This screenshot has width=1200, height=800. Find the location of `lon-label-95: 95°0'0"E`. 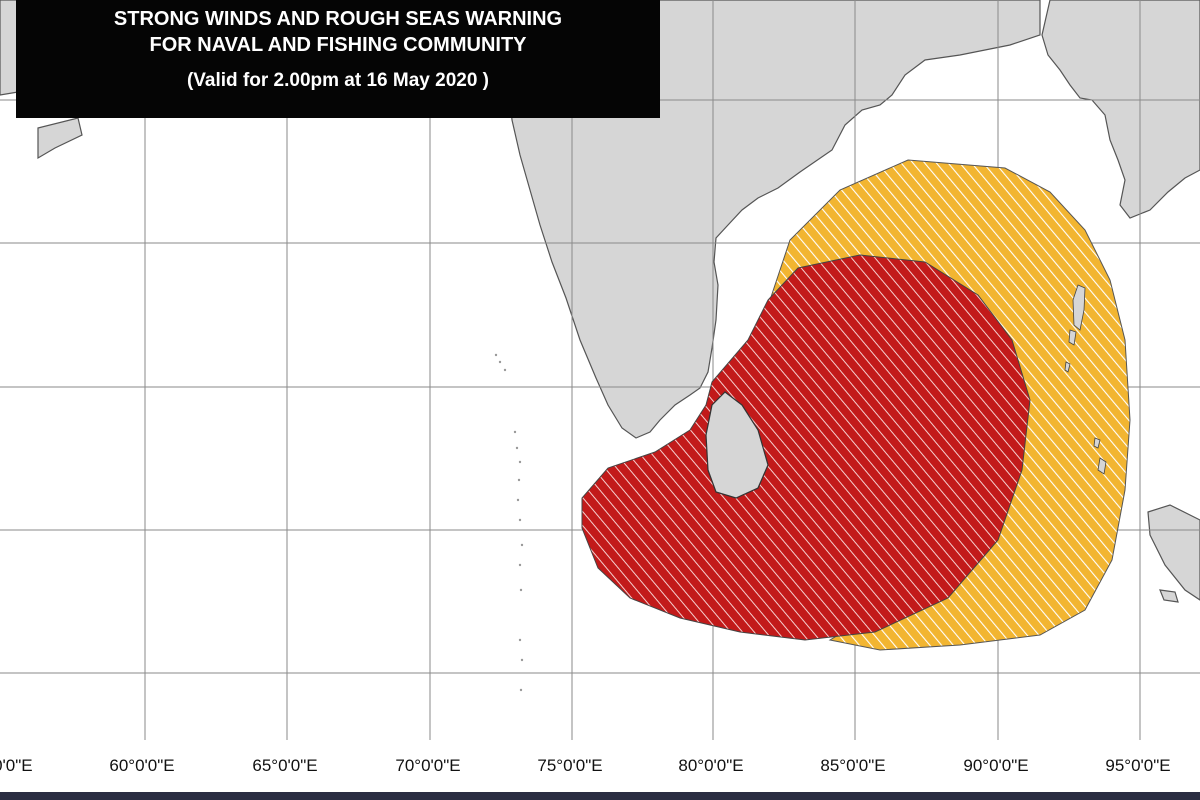

lon-label-95: 95°0'0"E is located at coordinates (1137, 765).